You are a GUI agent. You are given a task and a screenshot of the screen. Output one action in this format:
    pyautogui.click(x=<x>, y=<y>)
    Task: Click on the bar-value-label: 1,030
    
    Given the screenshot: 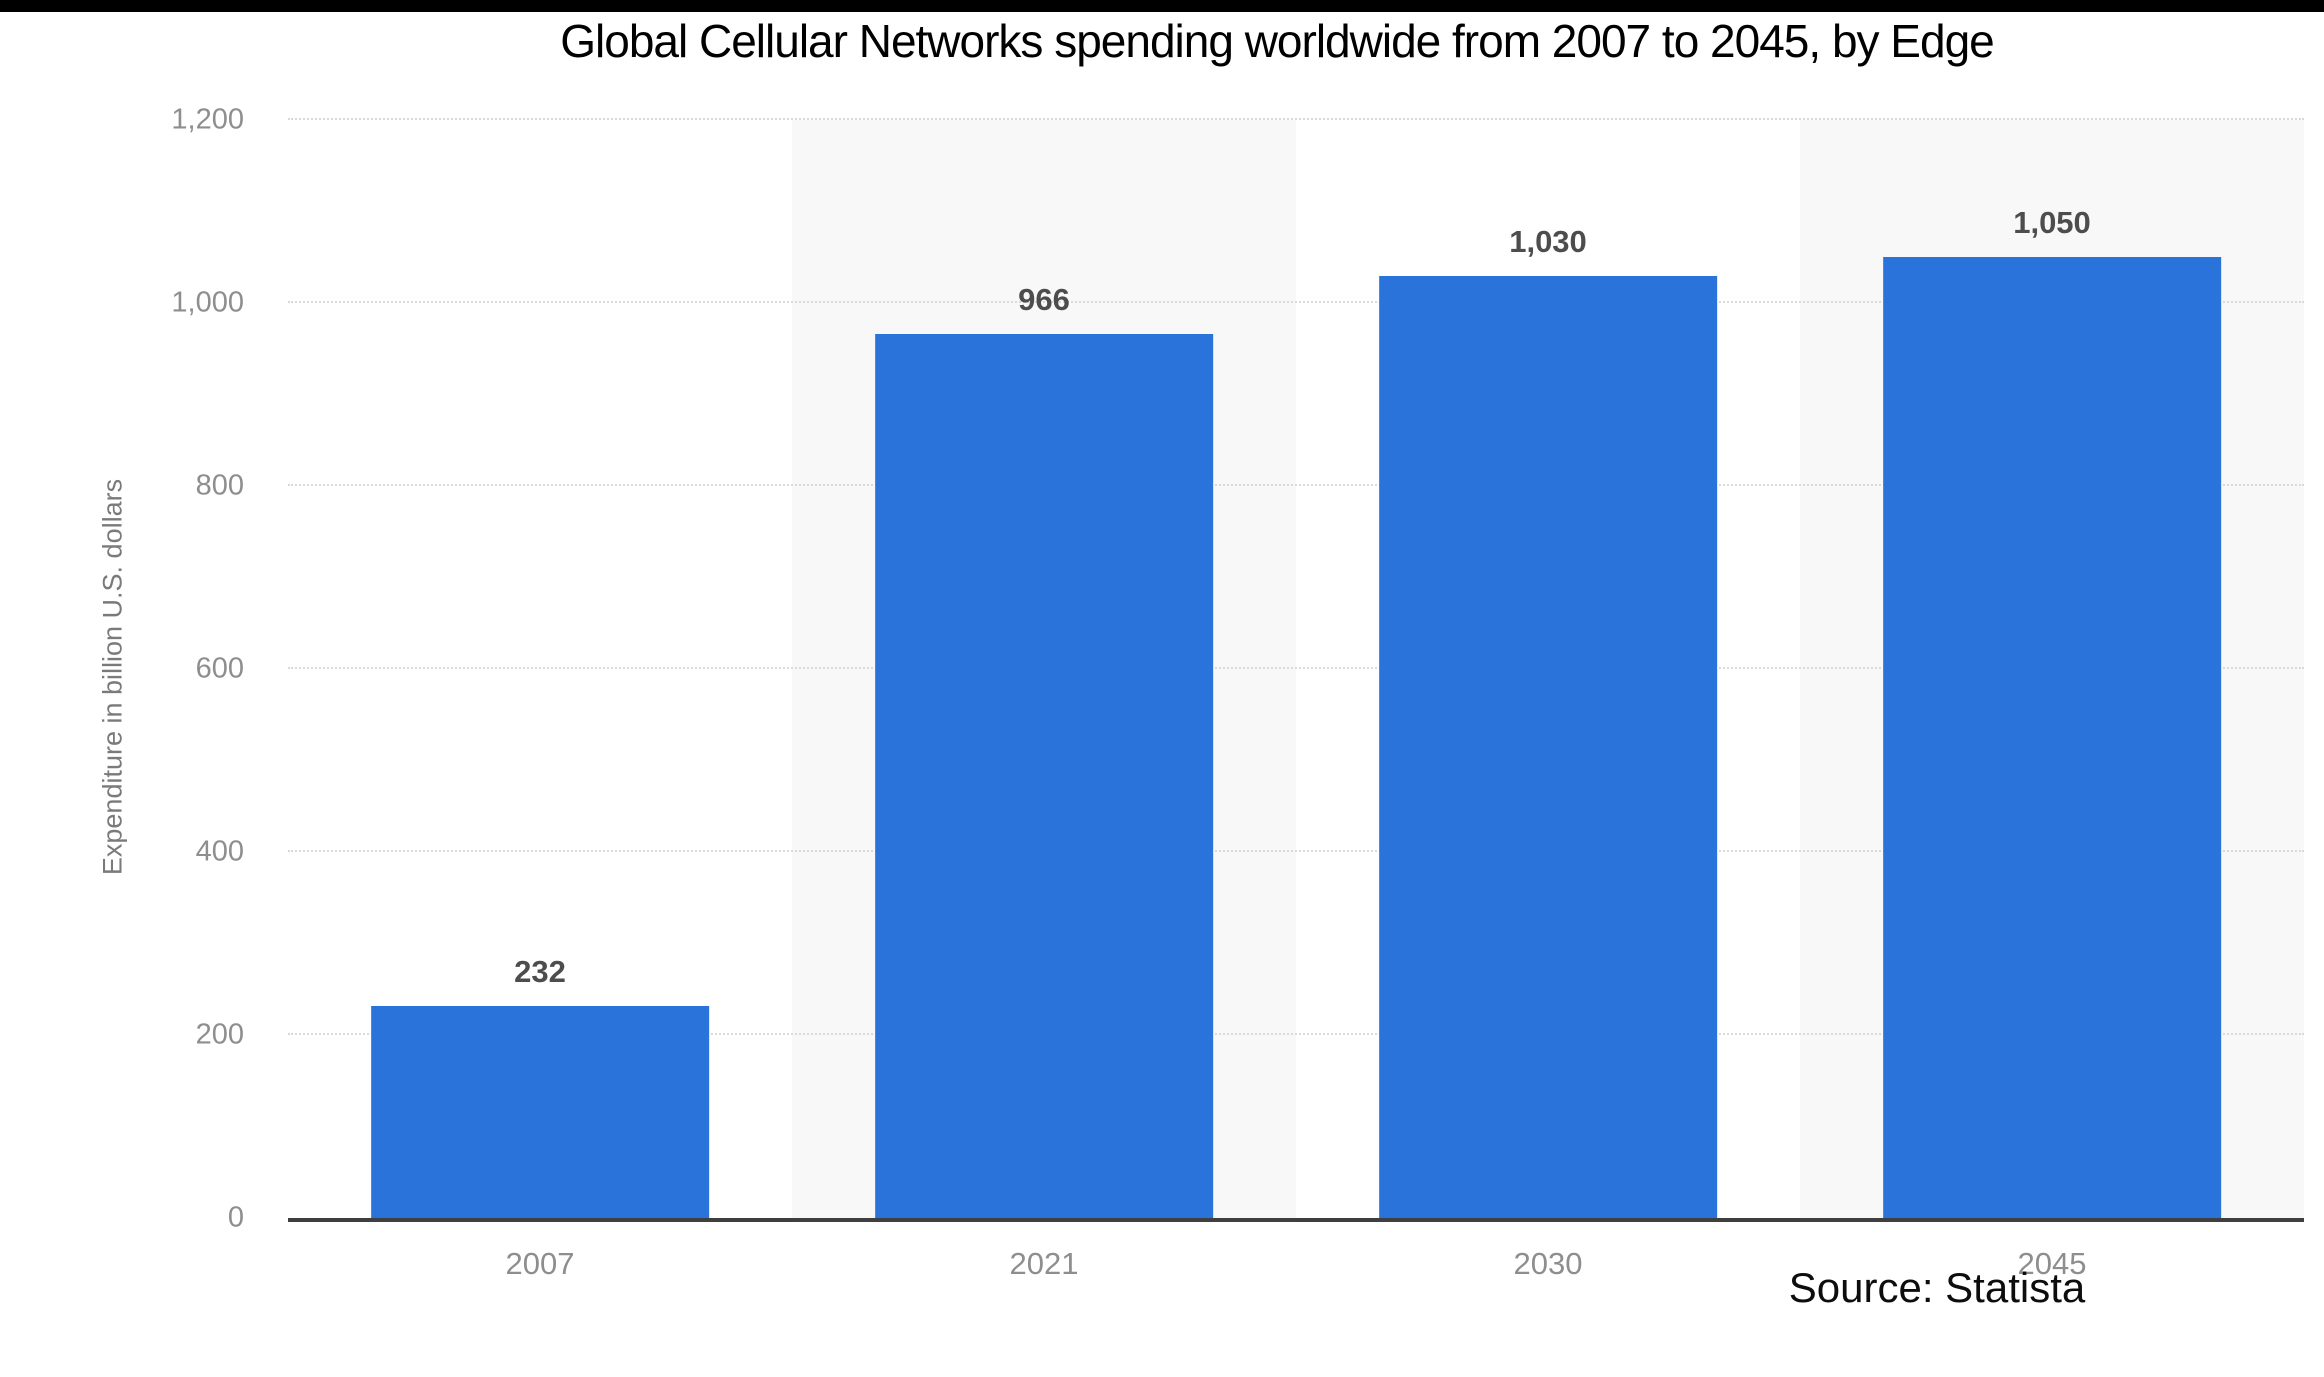 What is the action you would take?
    pyautogui.click(x=1548, y=241)
    